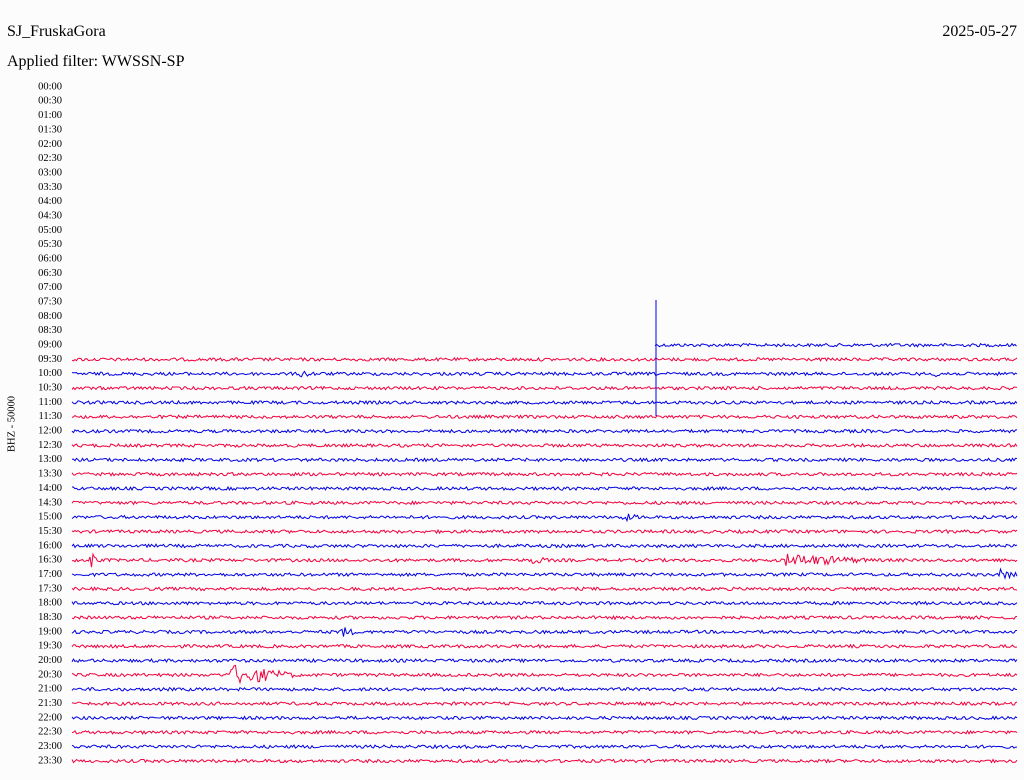 The height and width of the screenshot is (780, 1024). I want to click on time-label: 06:00, so click(50, 258).